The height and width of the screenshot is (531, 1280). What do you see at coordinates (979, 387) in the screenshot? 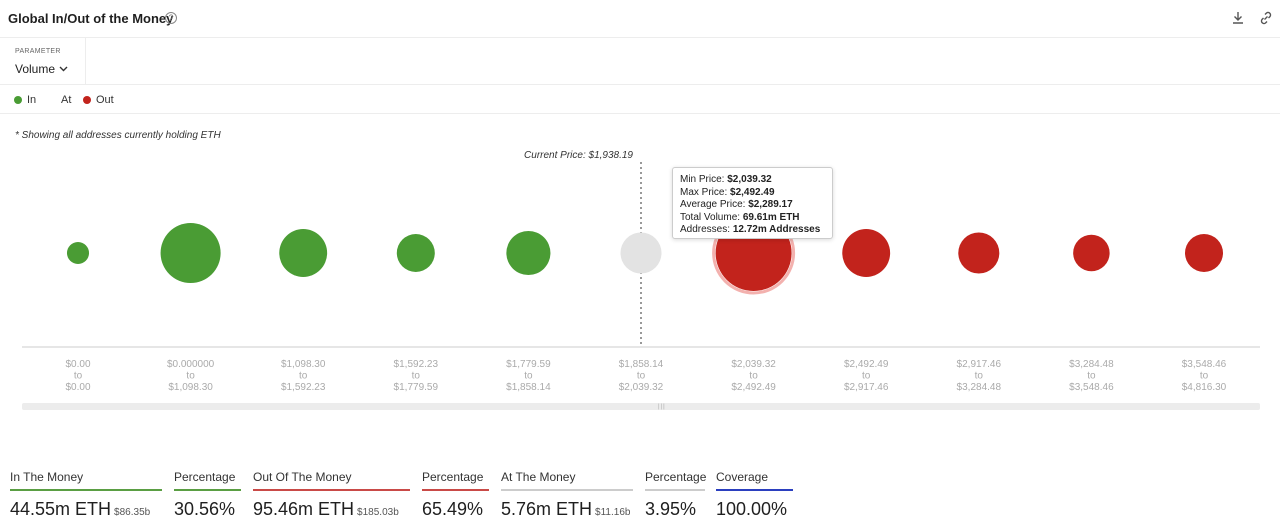
I see `tick-to-label: $3,284.48` at bounding box center [979, 387].